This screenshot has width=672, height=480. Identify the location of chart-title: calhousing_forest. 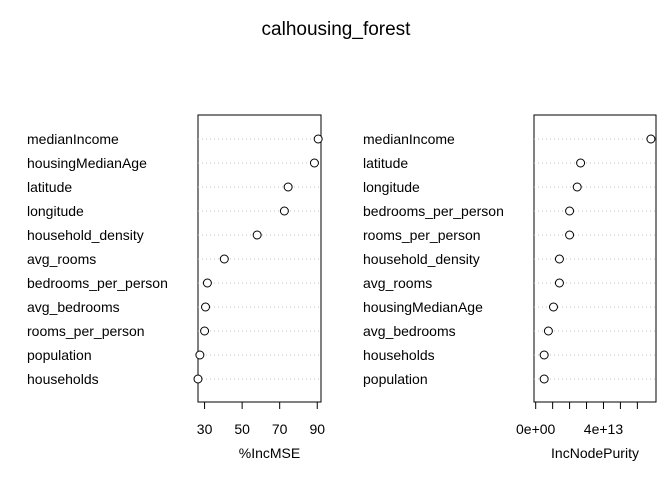
(337, 29).